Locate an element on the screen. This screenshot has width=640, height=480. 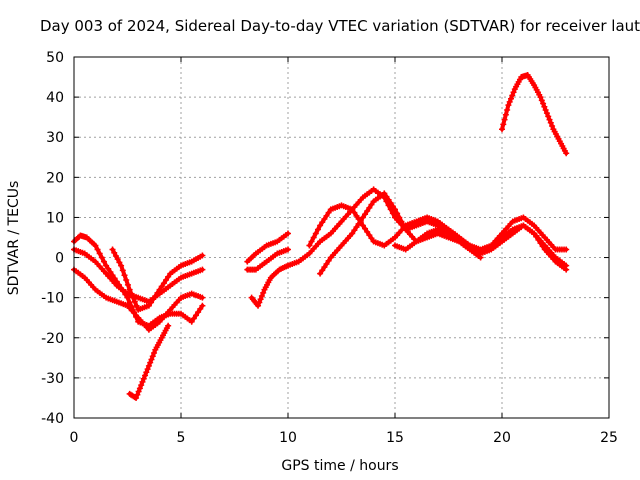
x-tick-label: 20 is located at coordinates (502, 438).